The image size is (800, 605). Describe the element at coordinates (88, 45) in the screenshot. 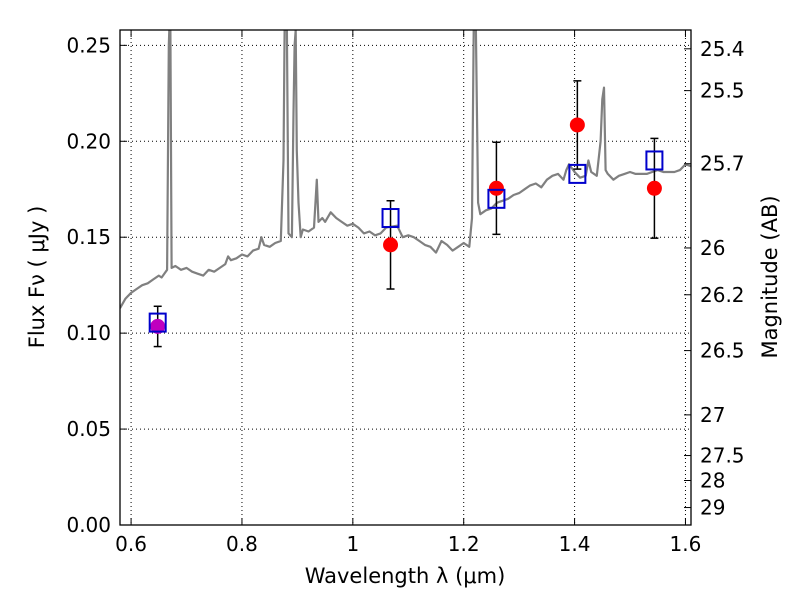

I see `y-tick-label: 0.25` at that location.